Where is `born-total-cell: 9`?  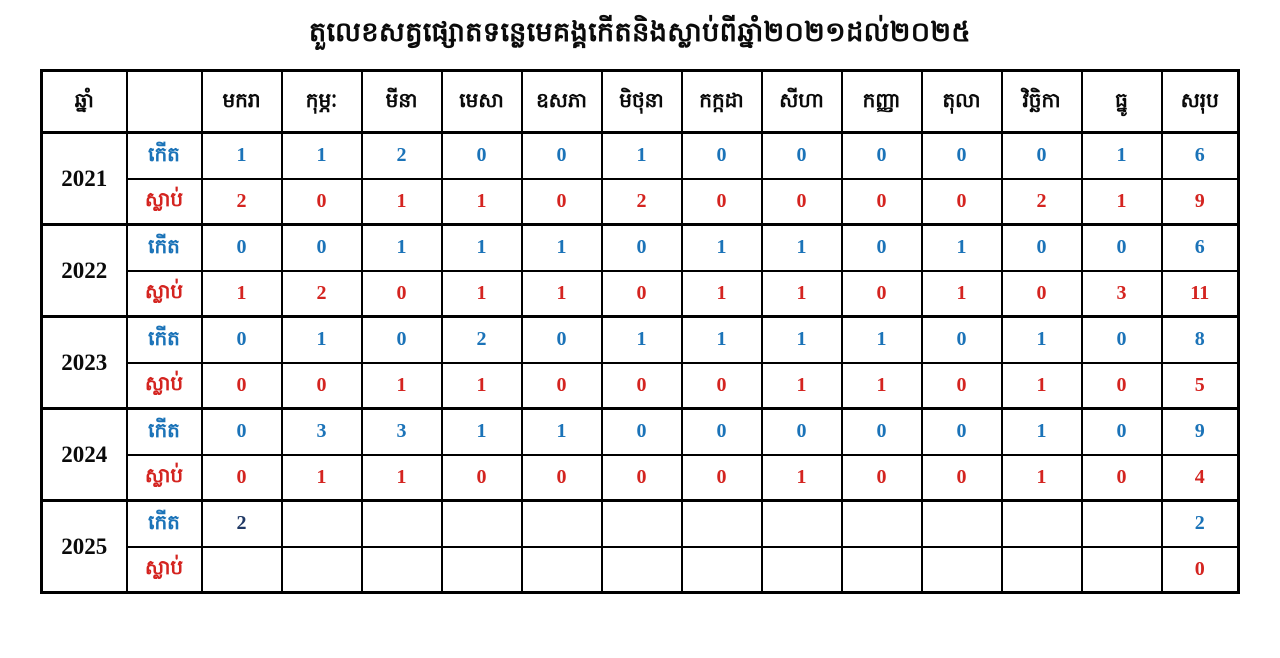
born-total-cell: 9 is located at coordinates (1200, 431).